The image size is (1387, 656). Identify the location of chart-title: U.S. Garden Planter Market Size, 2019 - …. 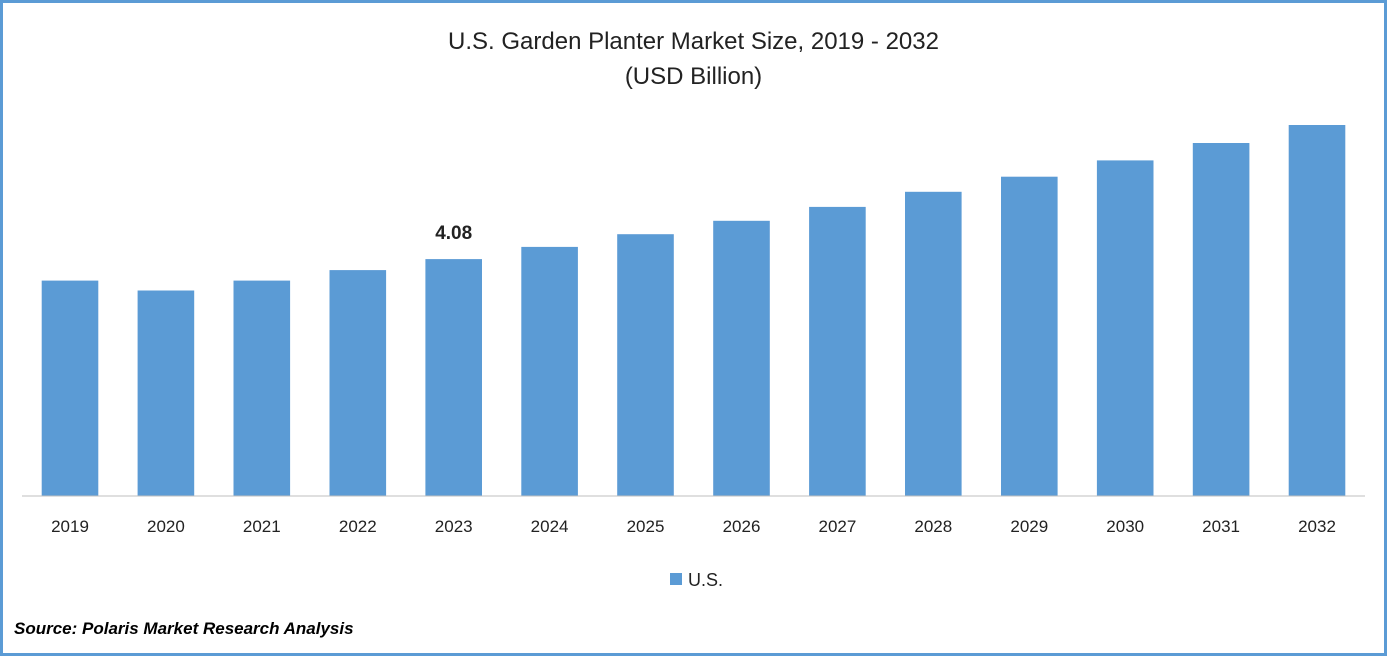
(693, 41).